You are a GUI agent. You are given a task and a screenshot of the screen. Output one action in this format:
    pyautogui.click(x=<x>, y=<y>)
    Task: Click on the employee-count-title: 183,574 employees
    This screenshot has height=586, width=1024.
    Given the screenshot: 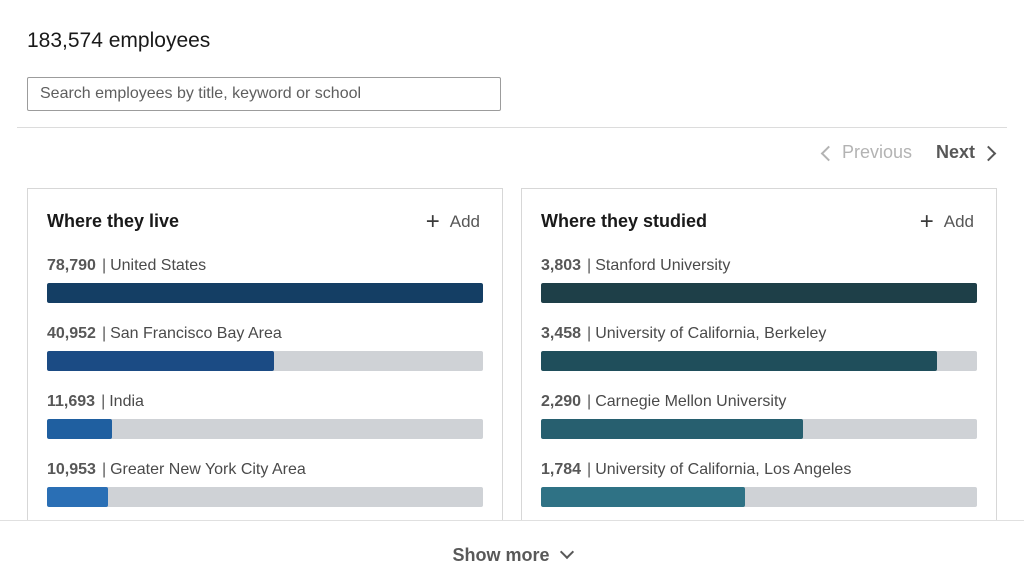 What is the action you would take?
    pyautogui.click(x=119, y=40)
    